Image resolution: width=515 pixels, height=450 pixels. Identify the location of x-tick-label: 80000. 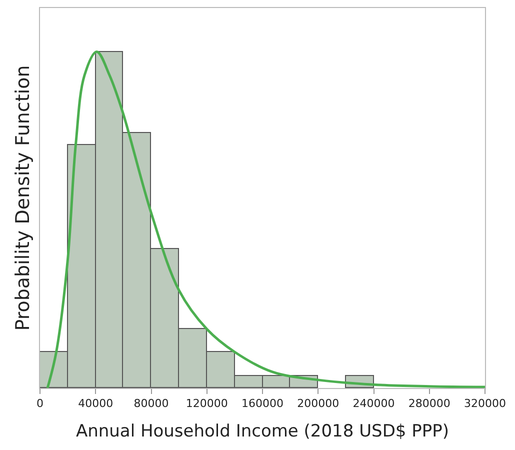
(151, 403).